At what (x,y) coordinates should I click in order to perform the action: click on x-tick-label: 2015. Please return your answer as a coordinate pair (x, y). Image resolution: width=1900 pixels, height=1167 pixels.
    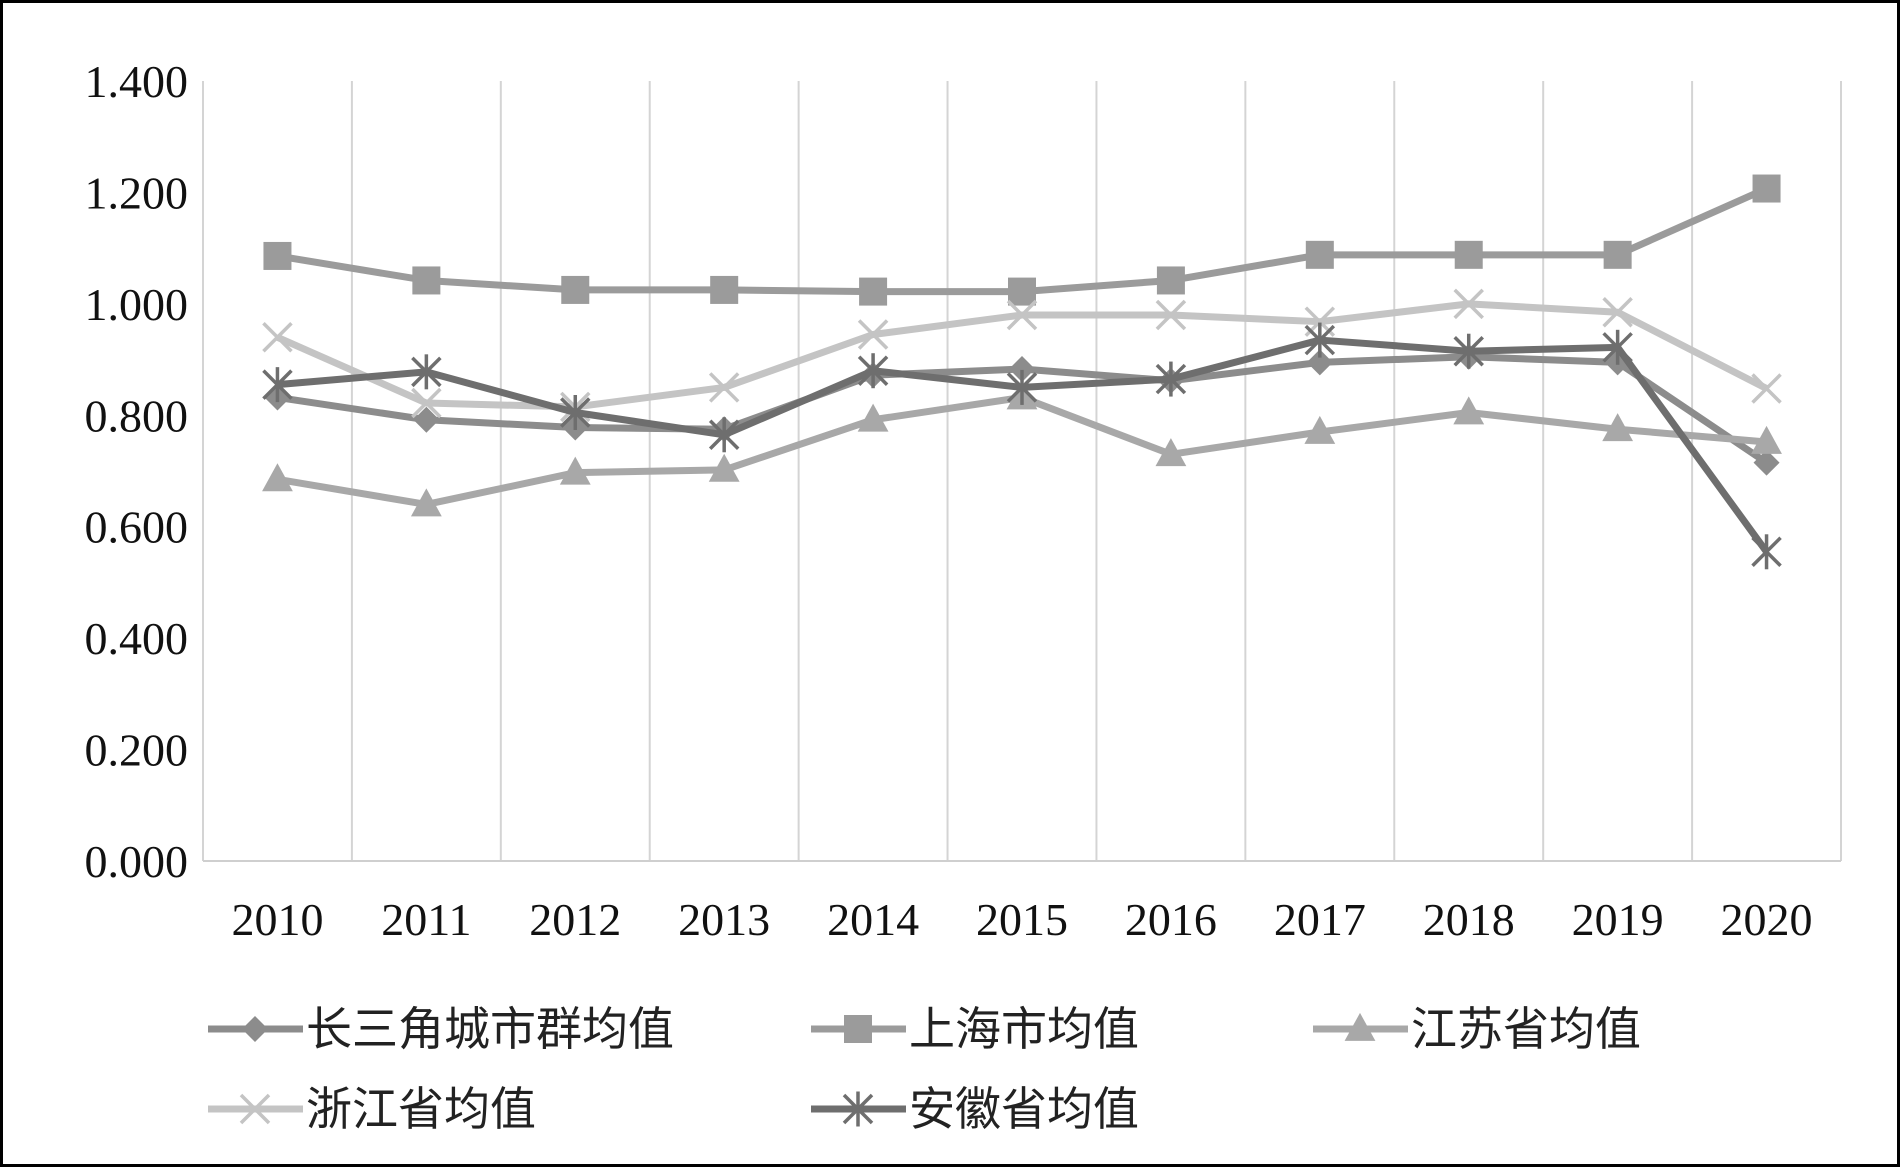
    Looking at the image, I should click on (1022, 919).